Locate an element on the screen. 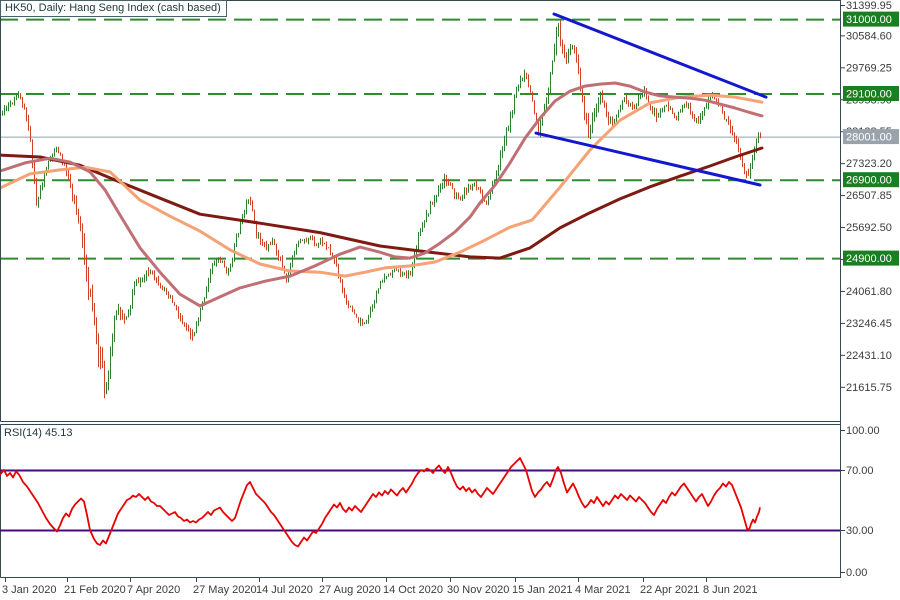 This screenshot has width=900, height=600. date-tick-label: 8 Jun 2021 is located at coordinates (730, 590).